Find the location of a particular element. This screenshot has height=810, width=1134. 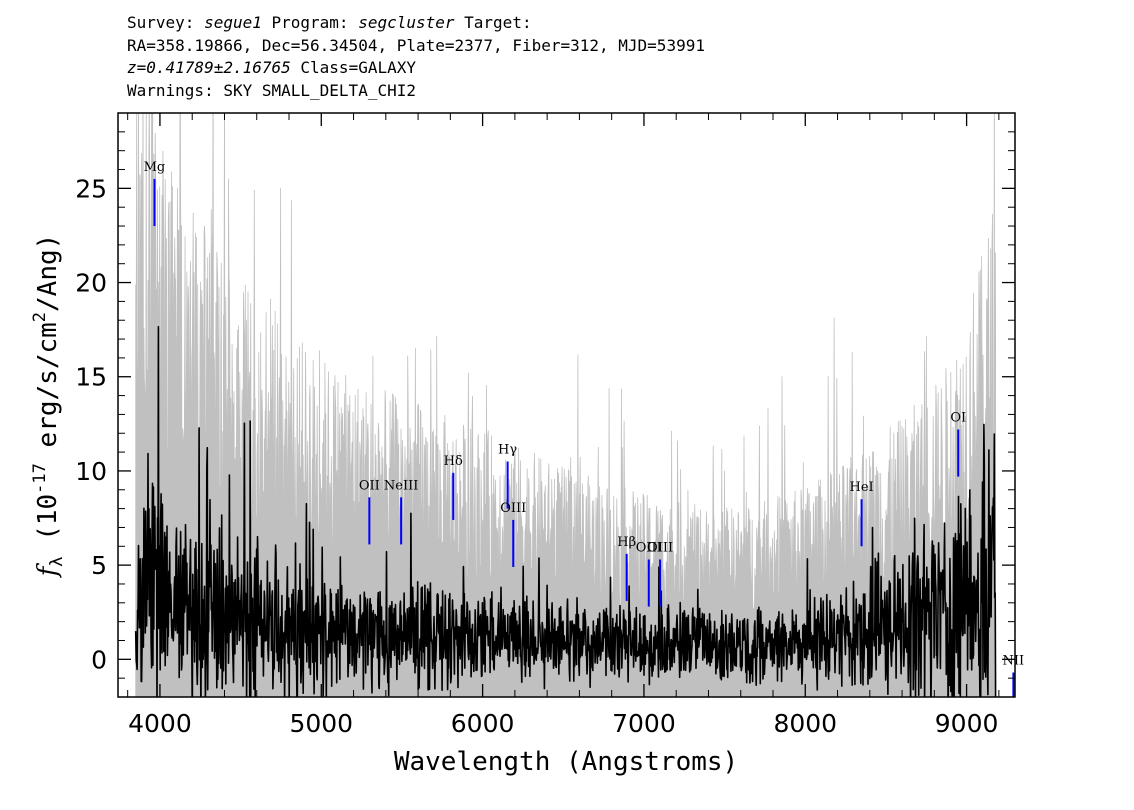

header-line-redshift: z=0.41789±2.16765 Class=GALAXY is located at coordinates (416, 68).